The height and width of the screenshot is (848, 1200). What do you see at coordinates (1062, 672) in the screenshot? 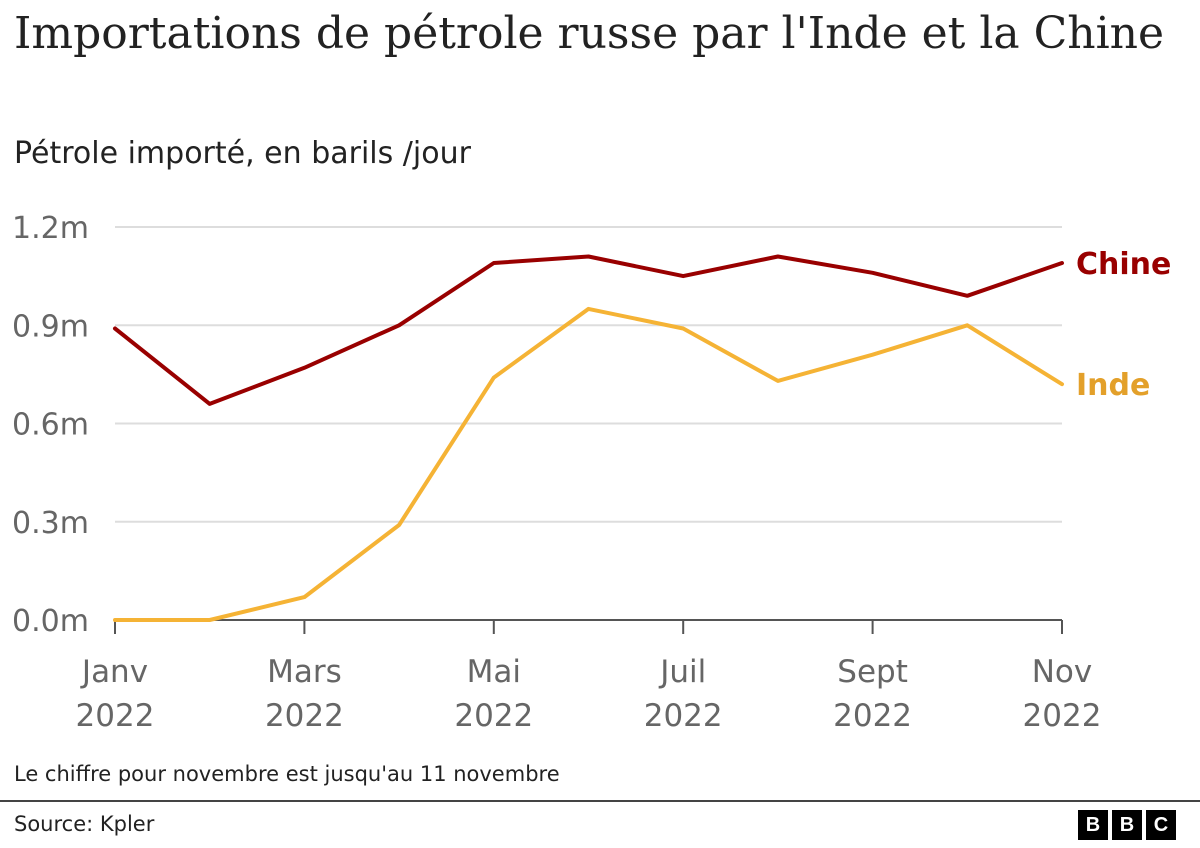
I see `x-tick-label: Nov` at bounding box center [1062, 672].